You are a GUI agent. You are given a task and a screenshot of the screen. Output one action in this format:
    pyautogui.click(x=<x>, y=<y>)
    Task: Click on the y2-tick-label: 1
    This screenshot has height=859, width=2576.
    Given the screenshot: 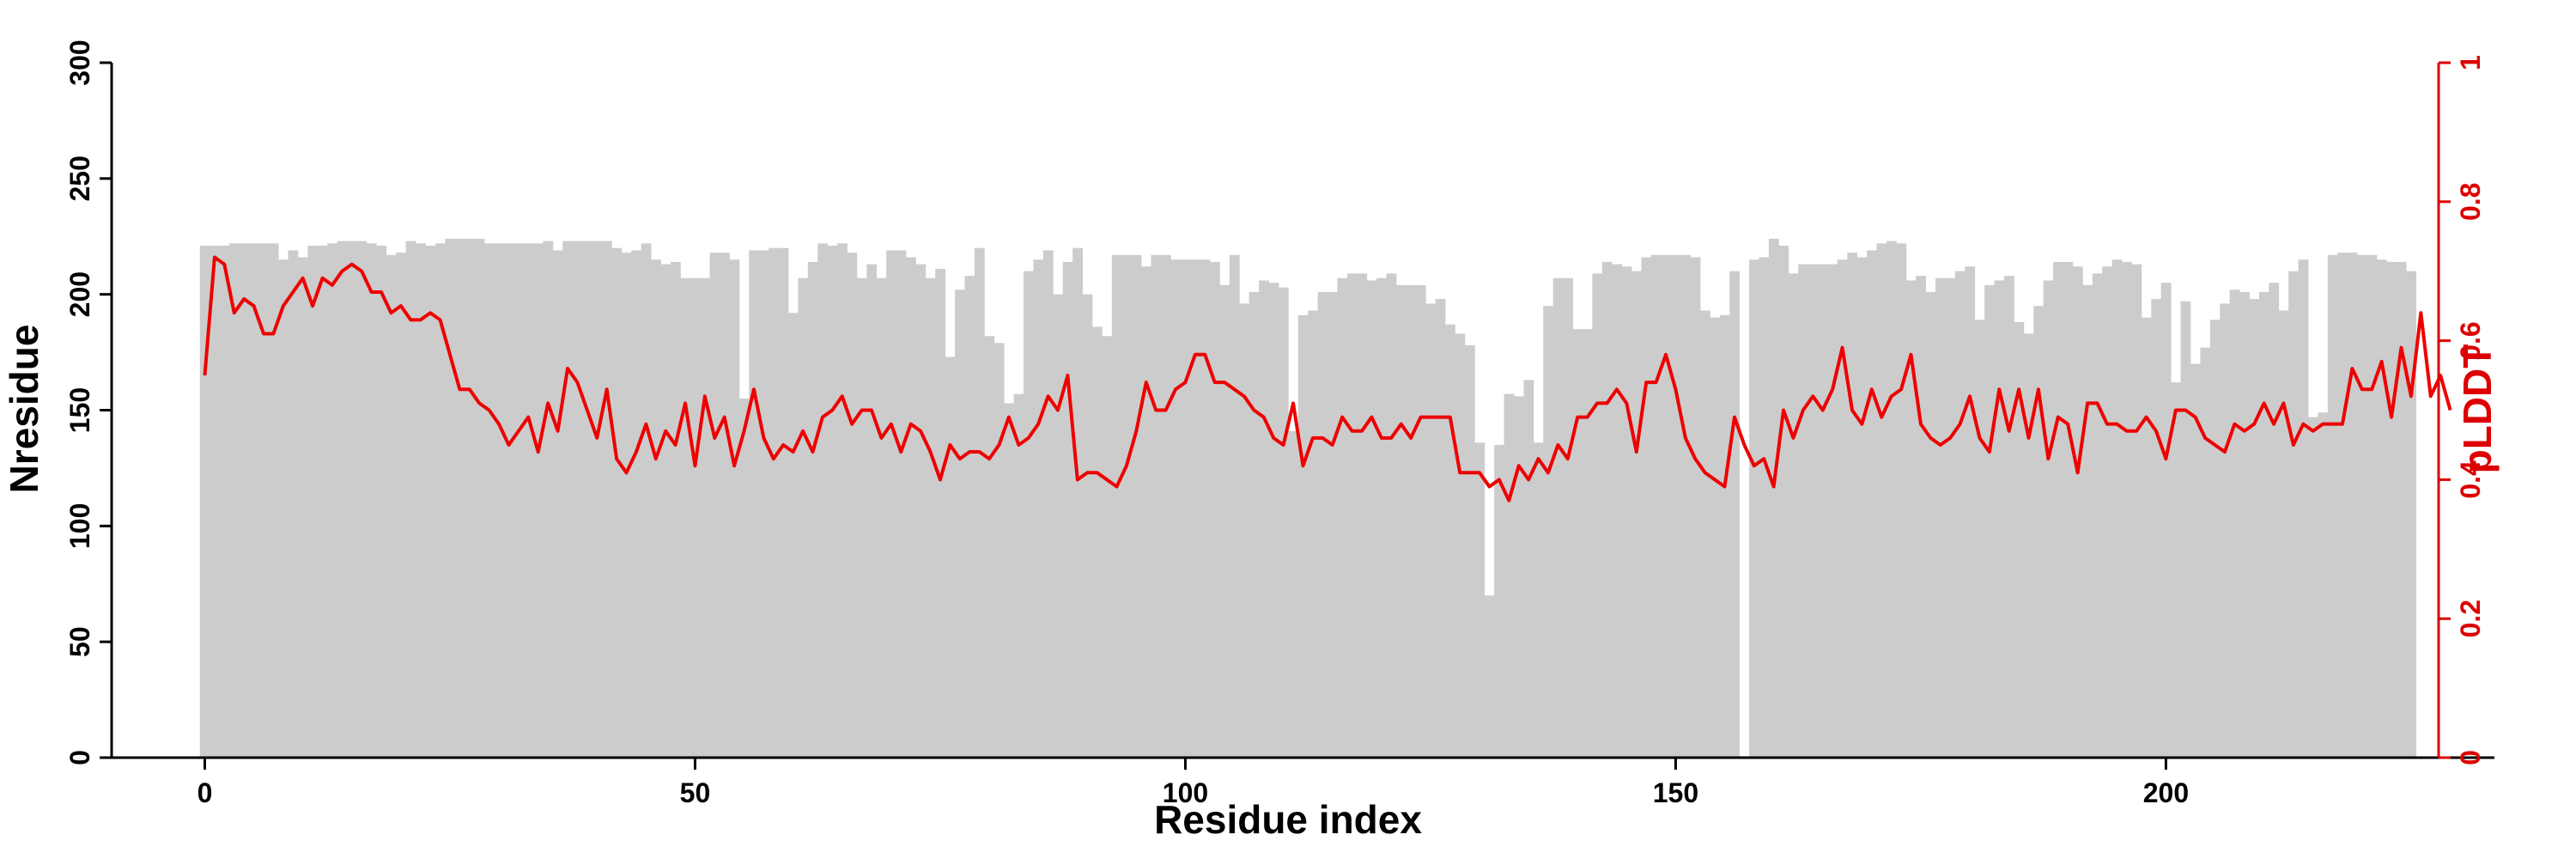 What is the action you would take?
    pyautogui.click(x=2470, y=63)
    